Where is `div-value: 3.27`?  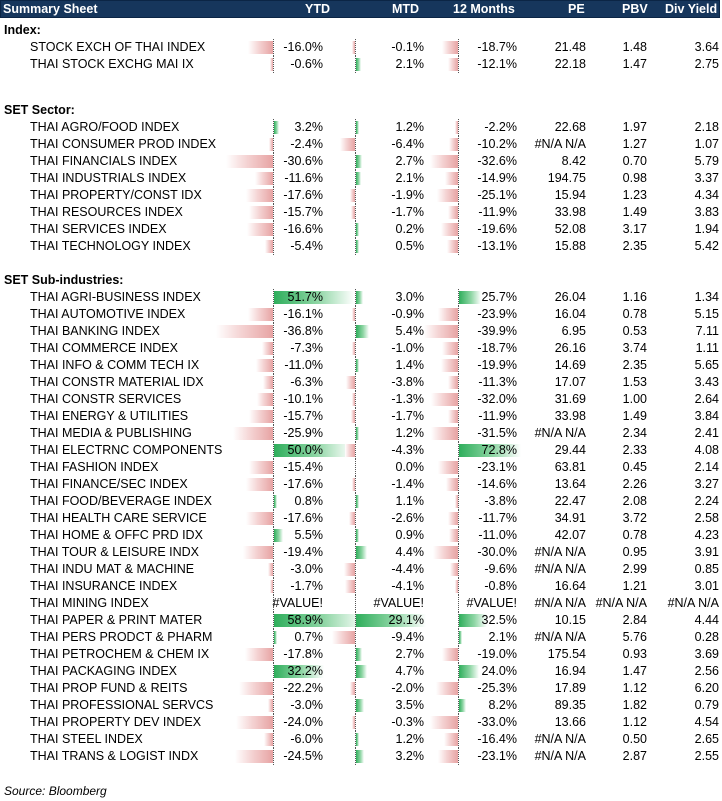 div-value: 3.27 is located at coordinates (706, 484).